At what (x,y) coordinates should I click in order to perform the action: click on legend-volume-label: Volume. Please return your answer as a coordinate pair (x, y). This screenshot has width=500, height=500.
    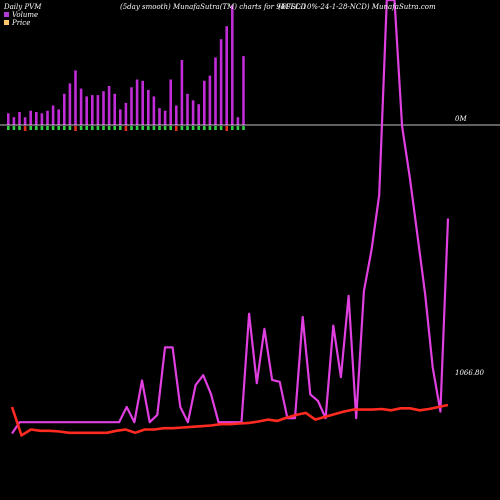
    Looking at the image, I should click on (25, 15).